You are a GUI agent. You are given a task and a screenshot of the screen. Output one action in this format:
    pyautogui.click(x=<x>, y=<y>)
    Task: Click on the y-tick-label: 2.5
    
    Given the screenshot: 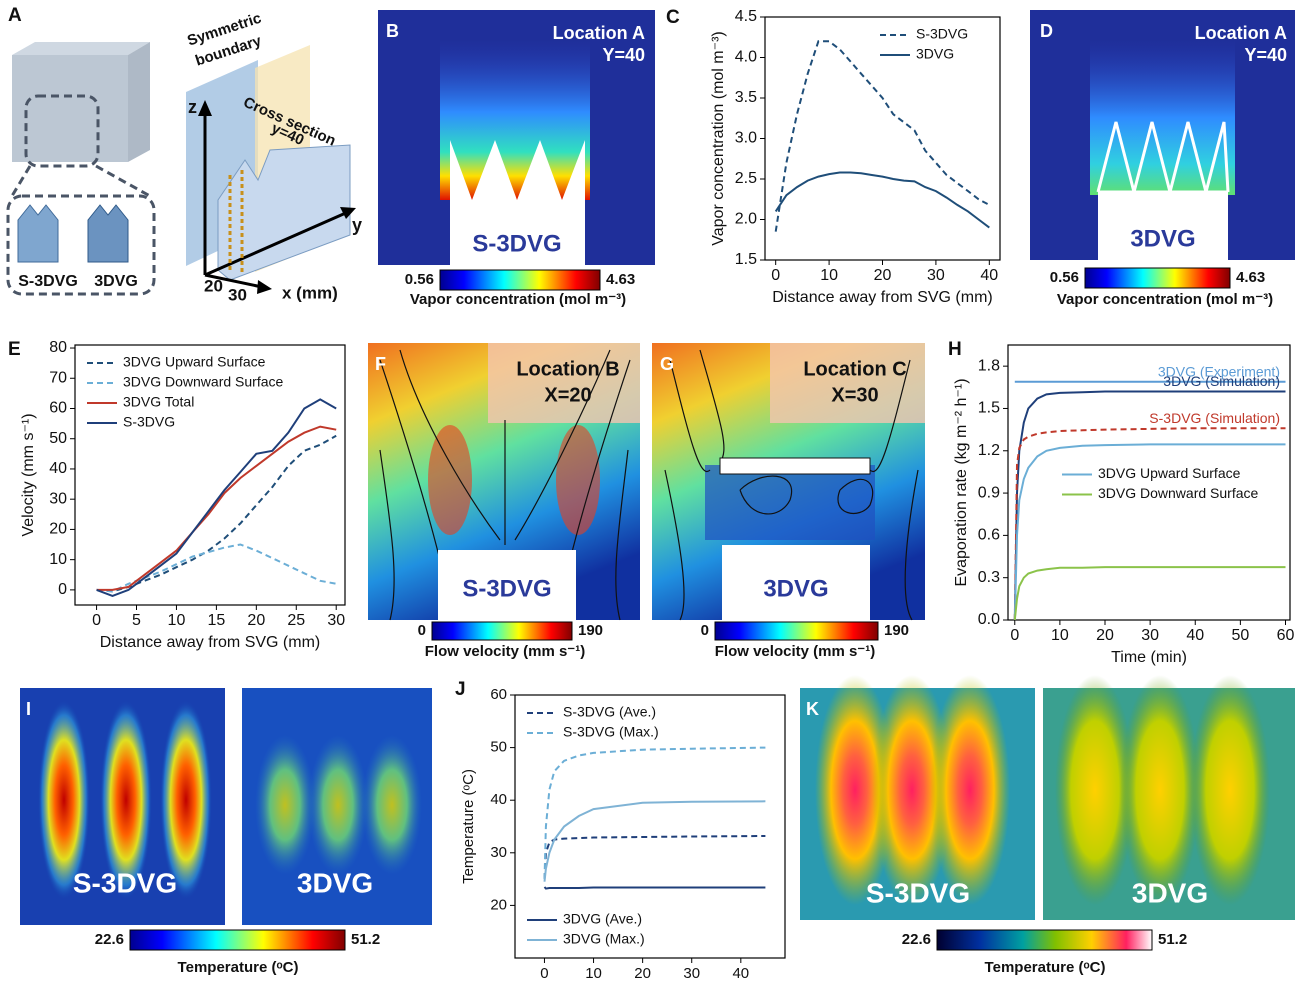 What is the action you would take?
    pyautogui.click(x=746, y=178)
    